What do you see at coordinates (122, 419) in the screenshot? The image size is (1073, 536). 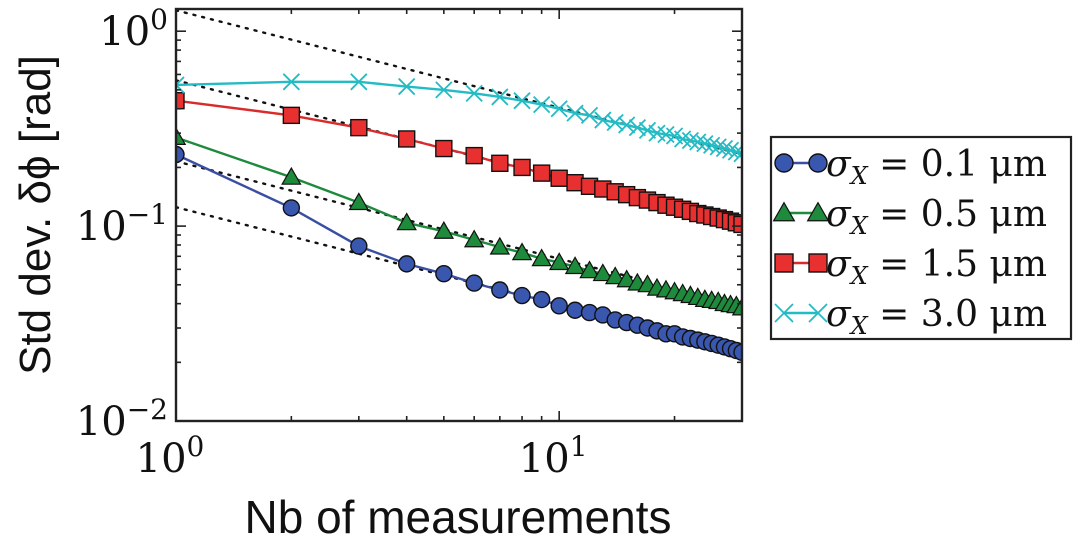 I see `y-tick-label: 10⁻²` at bounding box center [122, 419].